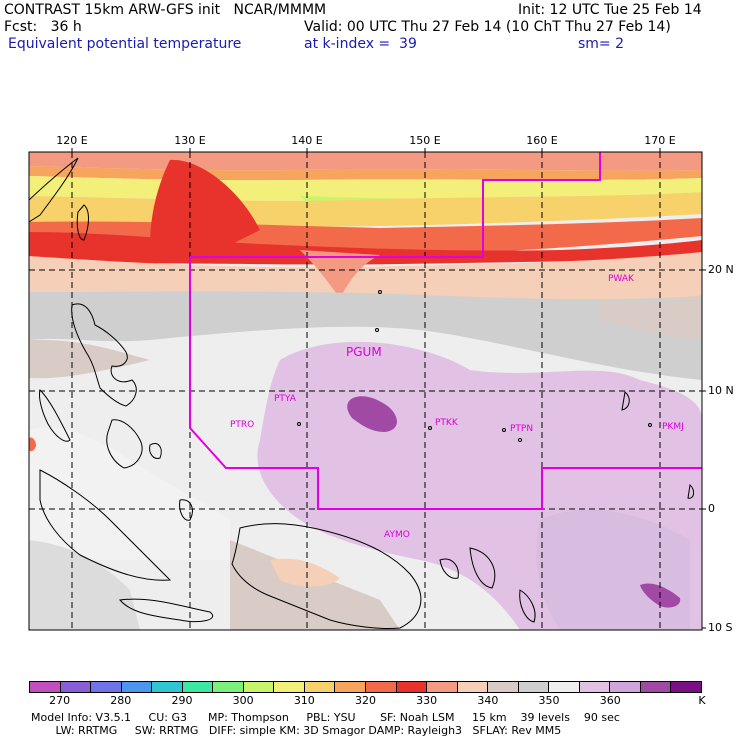  Describe the element at coordinates (660, 140) in the screenshot. I see `lon-tick-170: 170 E` at that location.